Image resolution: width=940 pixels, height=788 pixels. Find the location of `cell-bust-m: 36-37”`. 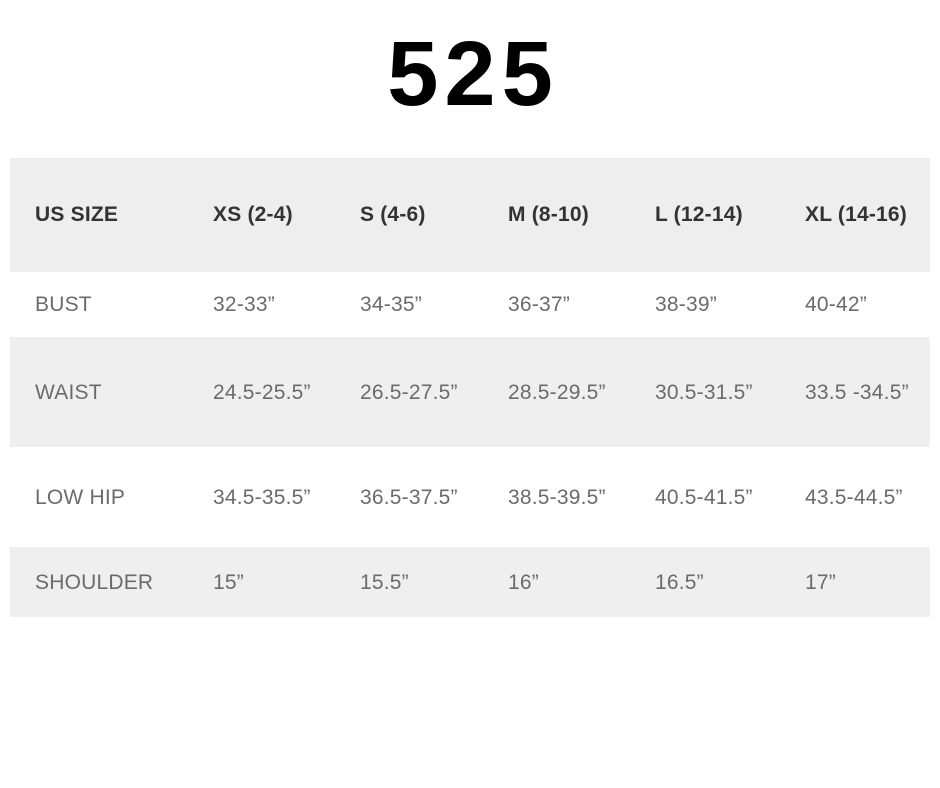

cell-bust-m: 36-37” is located at coordinates (539, 304).